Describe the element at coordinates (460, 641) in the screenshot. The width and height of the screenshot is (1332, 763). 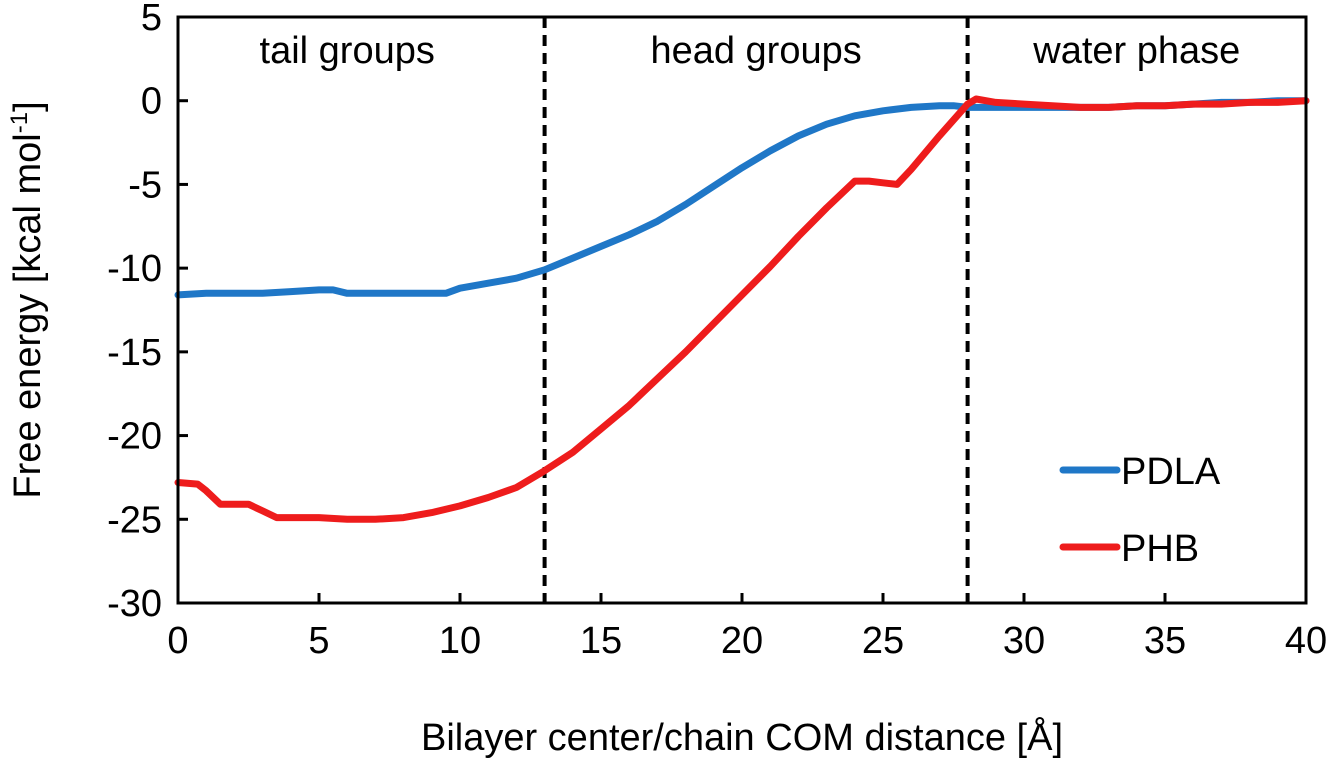
I see `x-tick-label: 10` at that location.